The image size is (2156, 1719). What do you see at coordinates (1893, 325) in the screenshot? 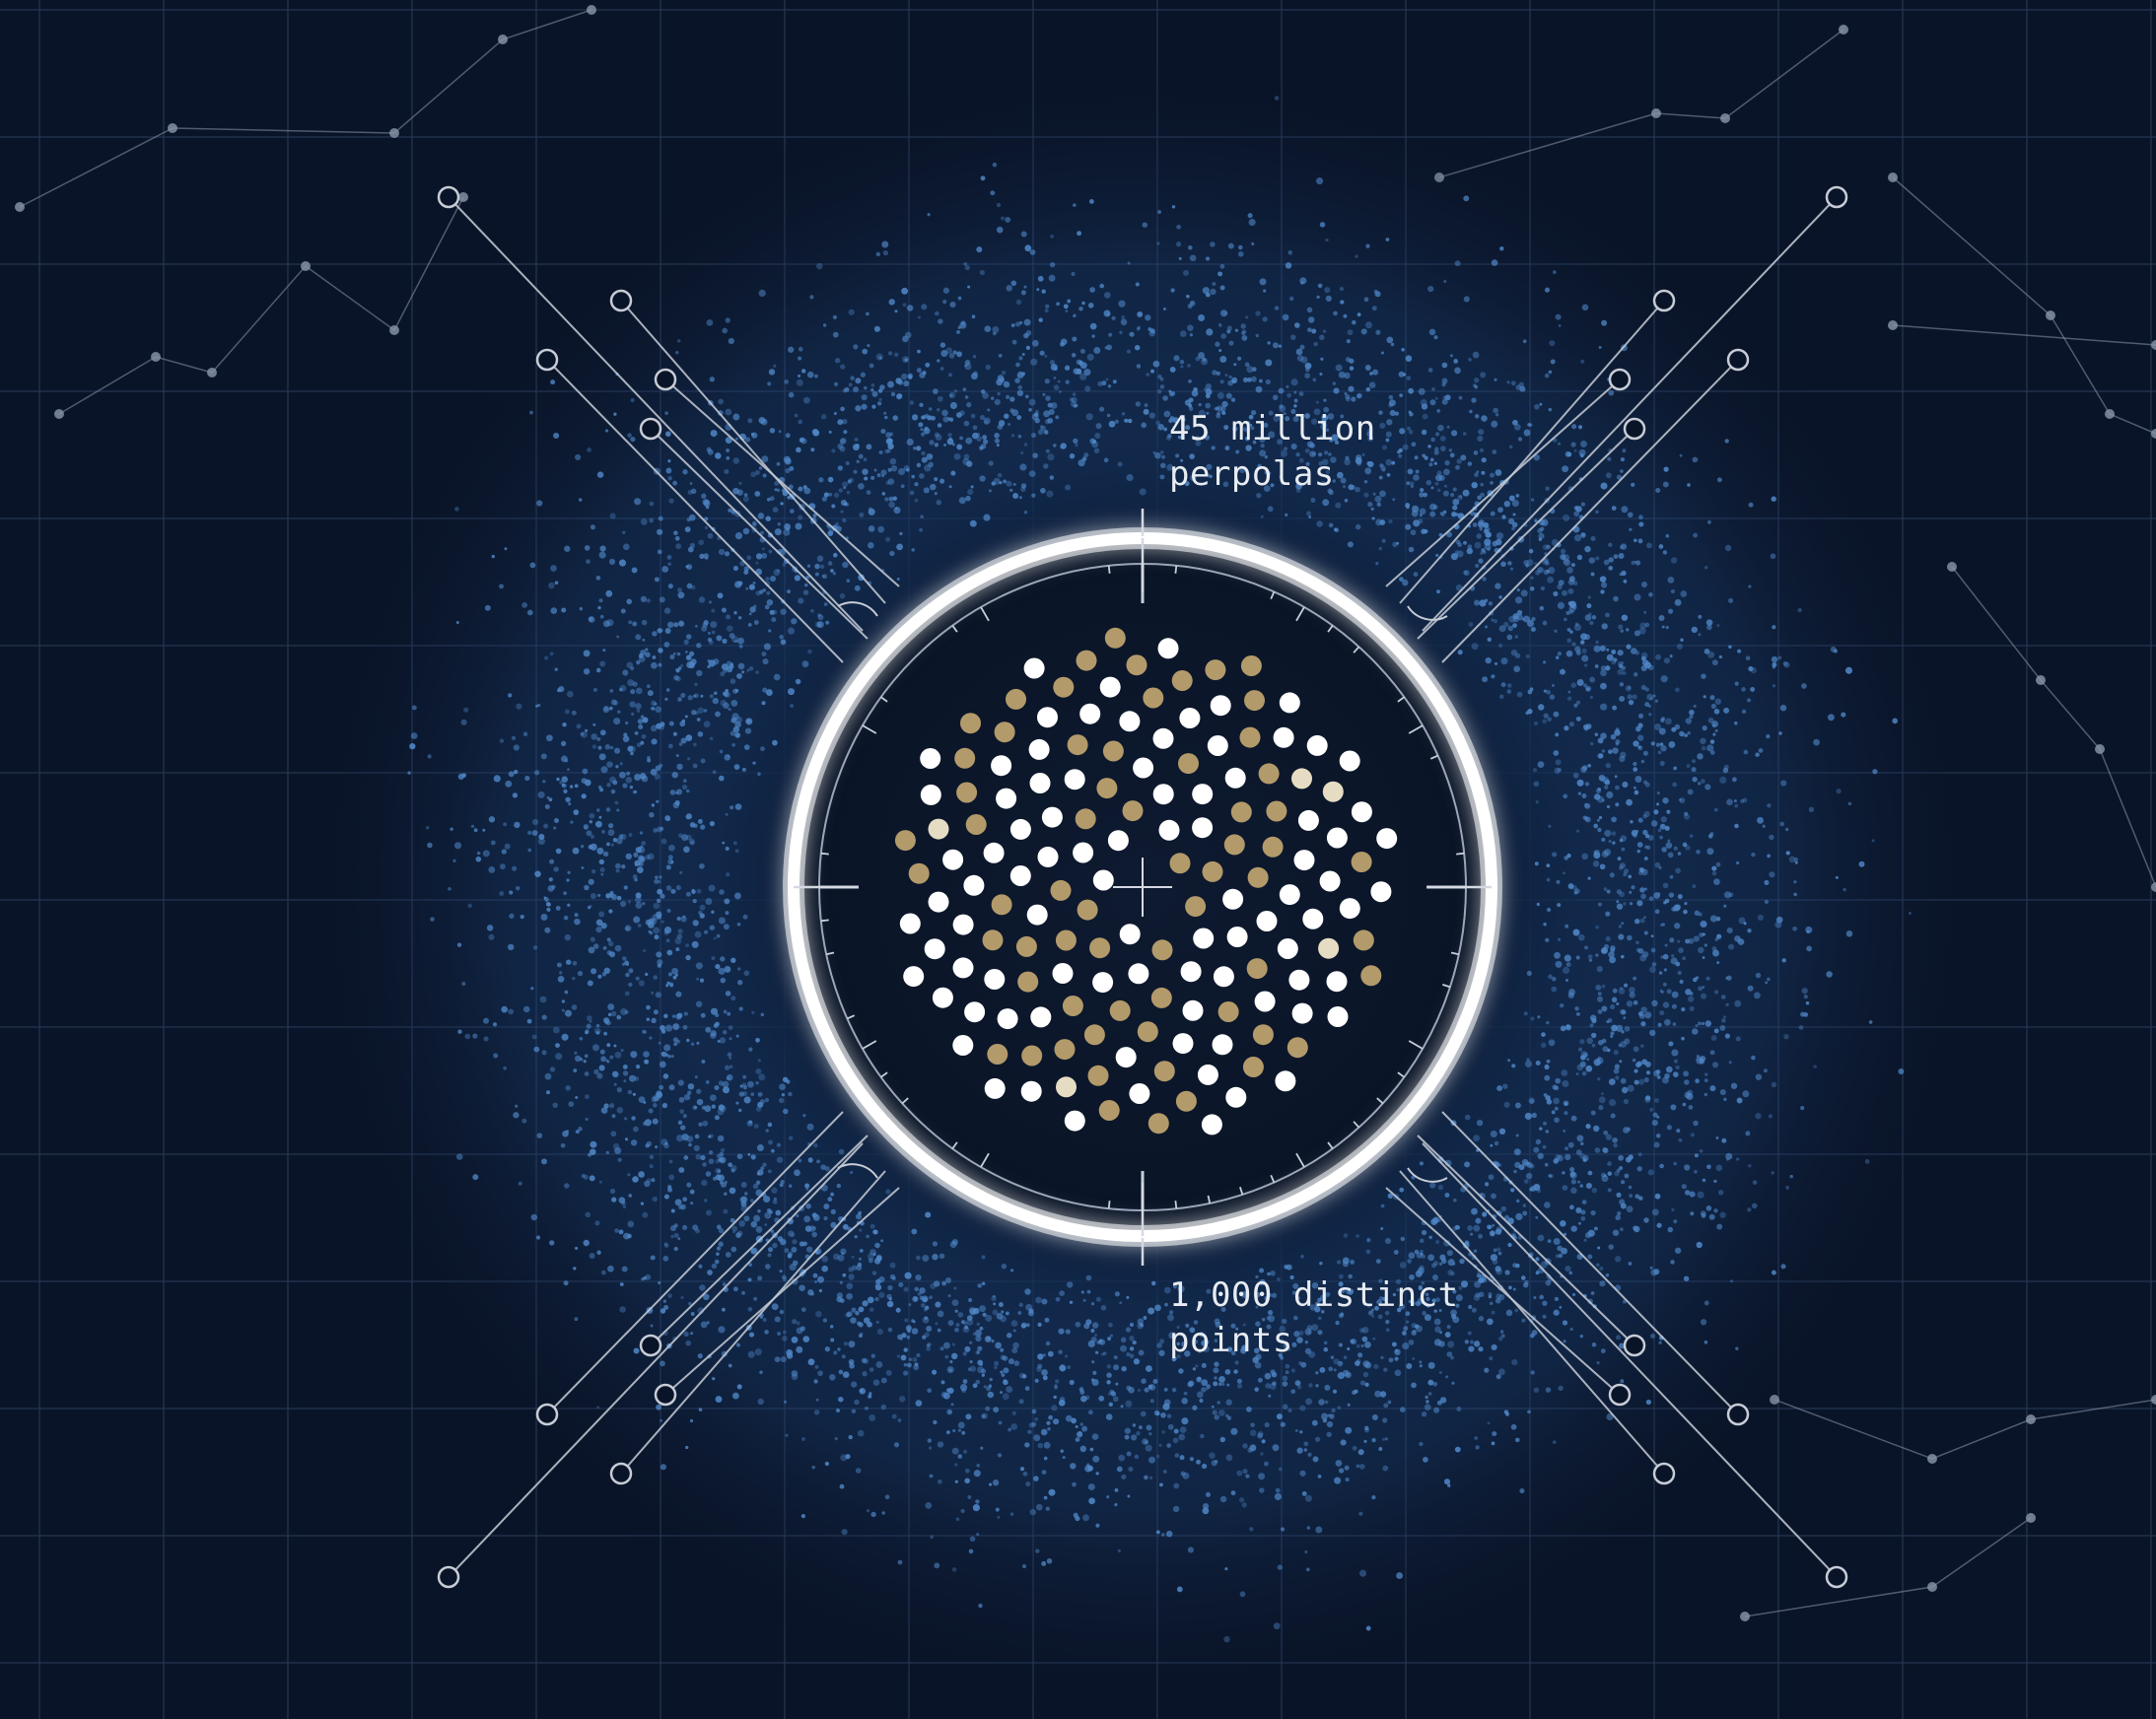
I see `constellation-star` at bounding box center [1893, 325].